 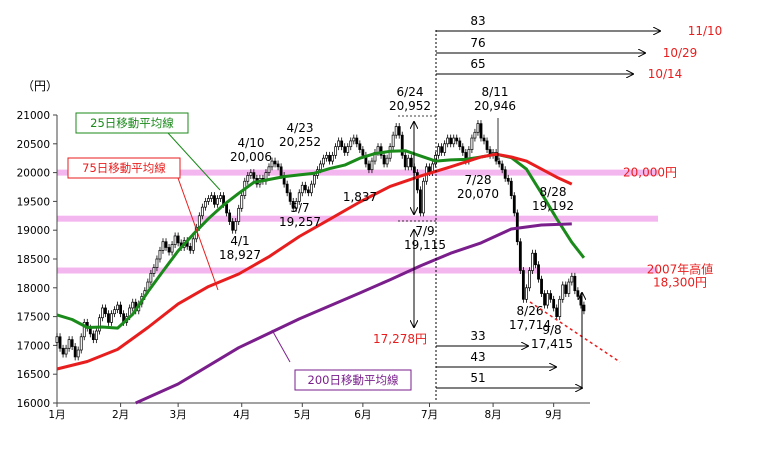 What do you see at coordinates (251, 143) in the screenshot?
I see `annotation-1-line-1: 4/10` at bounding box center [251, 143].